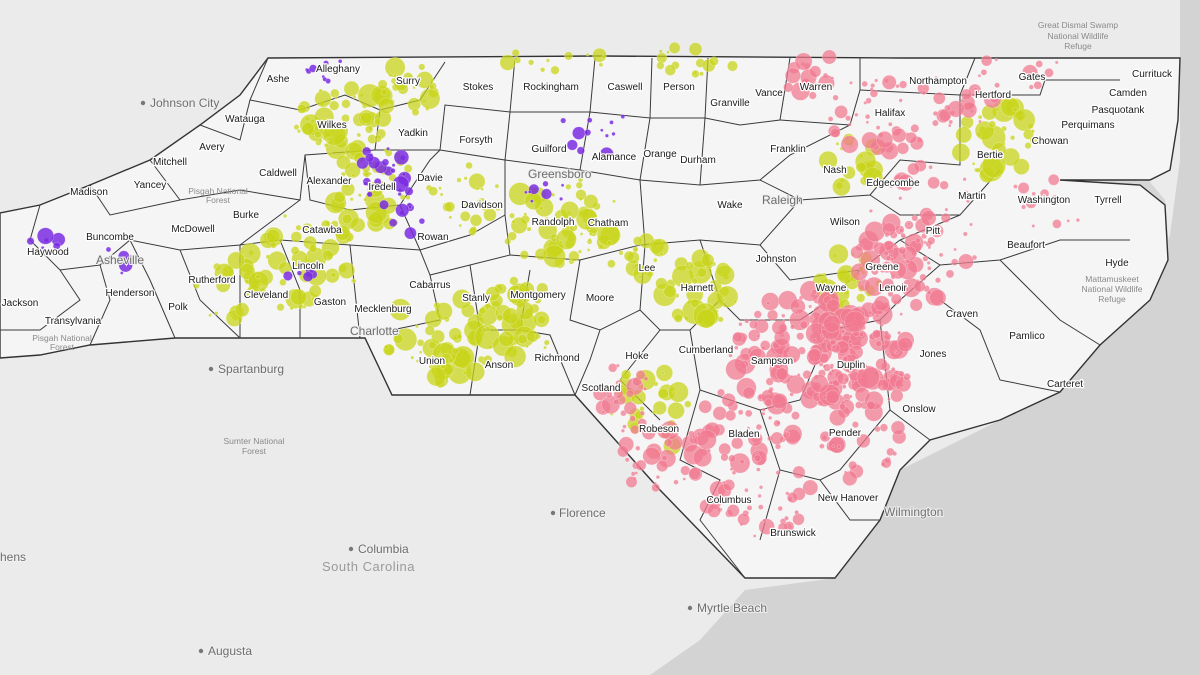 Image resolution: width=1200 pixels, height=675 pixels. I want to click on county-label-polk: Polk, so click(178, 308).